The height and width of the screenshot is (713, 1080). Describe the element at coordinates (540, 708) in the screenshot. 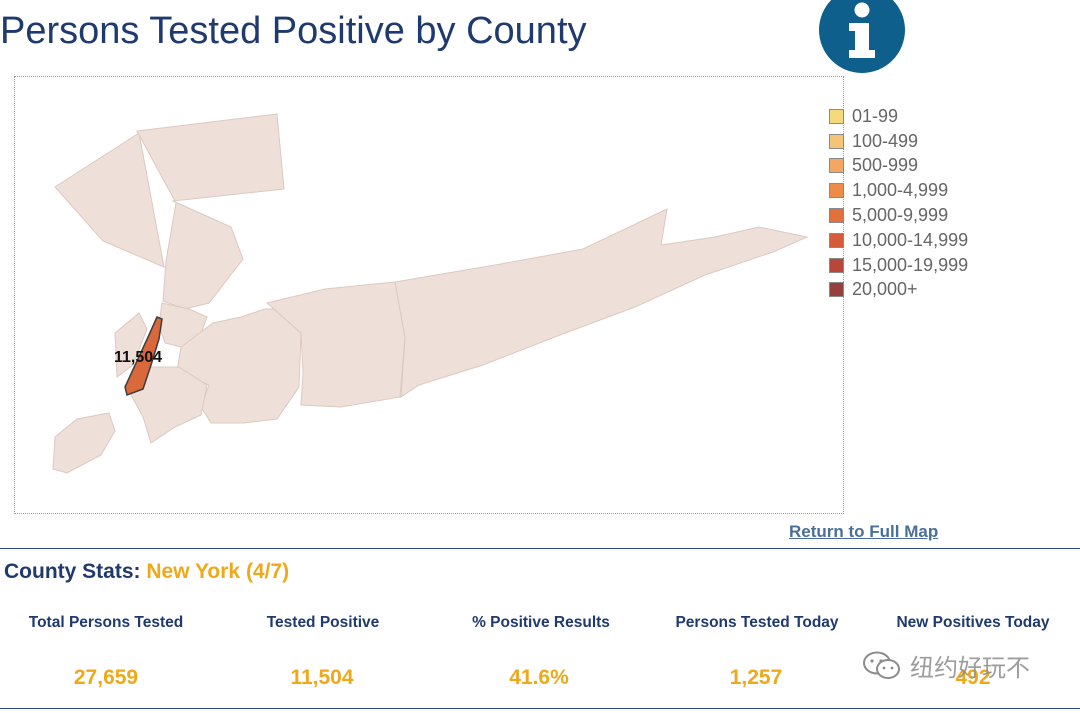

I see `stats-divider-bottom` at that location.